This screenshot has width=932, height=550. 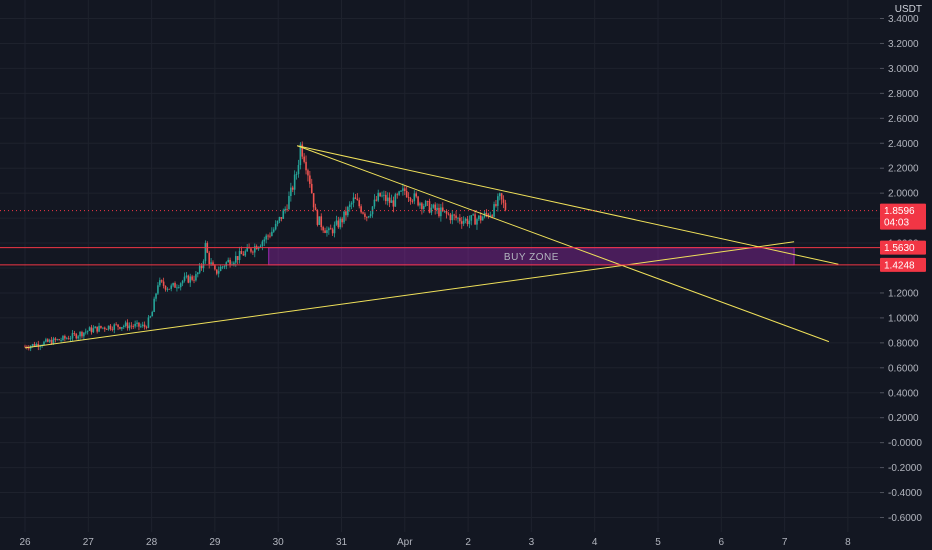 What do you see at coordinates (903, 19) in the screenshot?
I see `y-tick-label: 3.4000` at bounding box center [903, 19].